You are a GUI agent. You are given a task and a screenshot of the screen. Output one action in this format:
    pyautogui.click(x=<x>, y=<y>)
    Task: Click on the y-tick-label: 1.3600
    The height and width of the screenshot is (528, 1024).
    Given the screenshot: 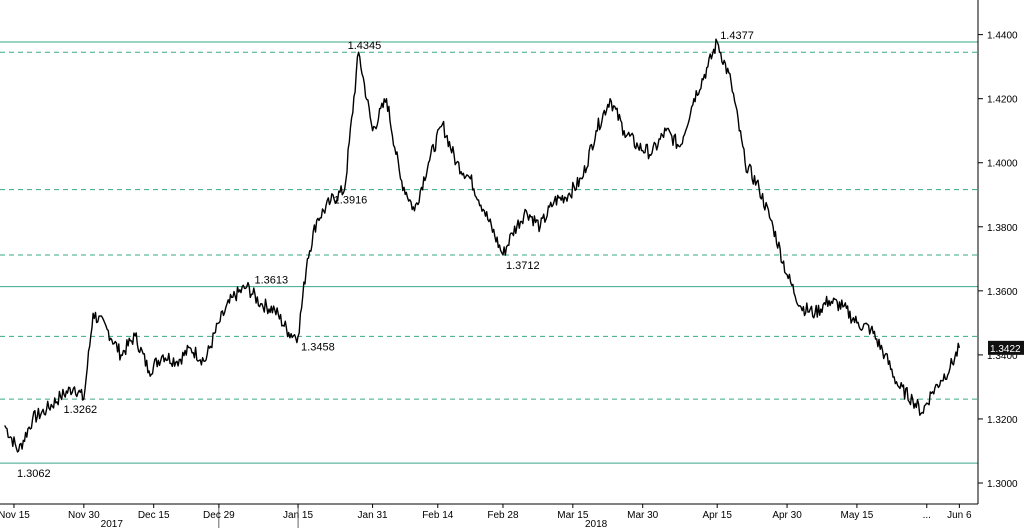 What is the action you would take?
    pyautogui.click(x=1002, y=292)
    